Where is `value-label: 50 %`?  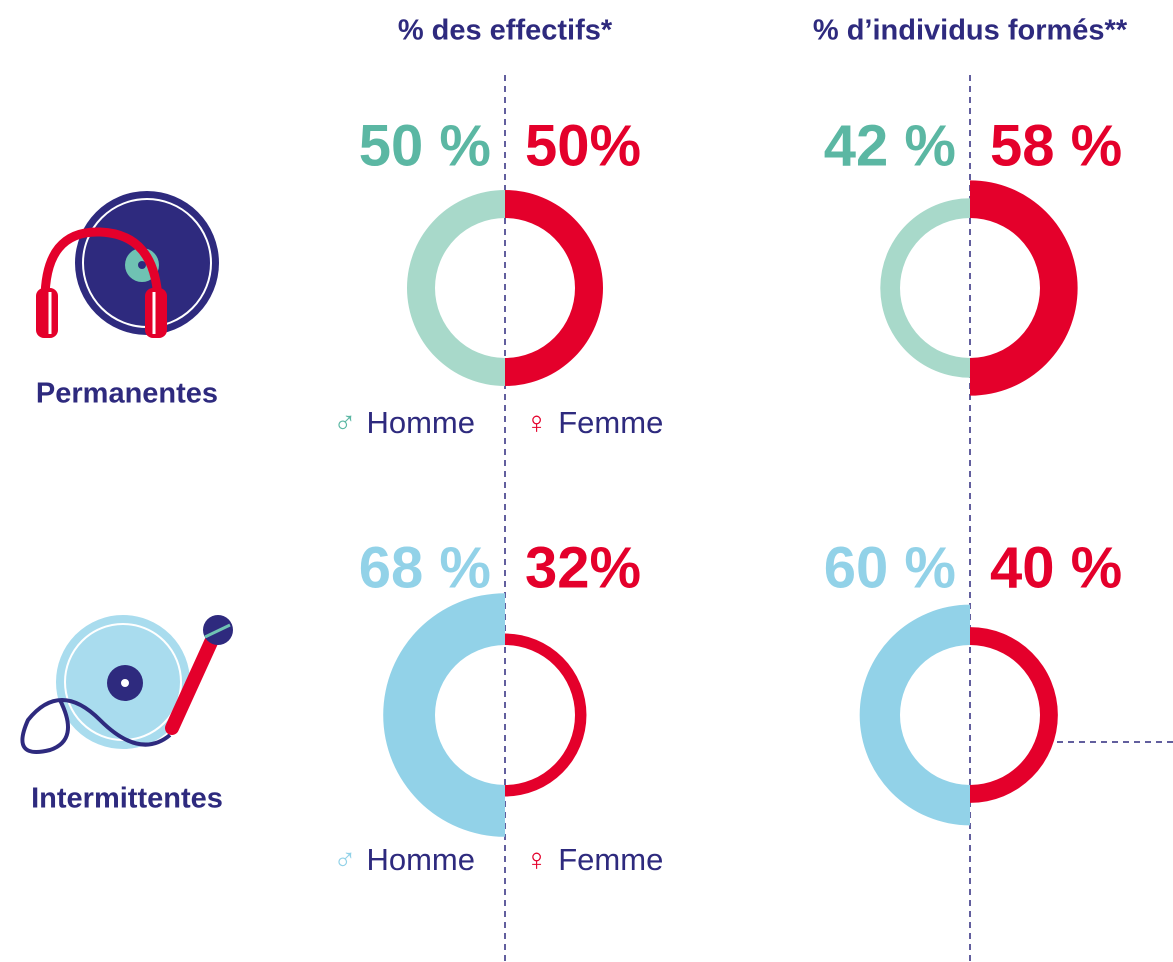 value-label: 50 % is located at coordinates (425, 145).